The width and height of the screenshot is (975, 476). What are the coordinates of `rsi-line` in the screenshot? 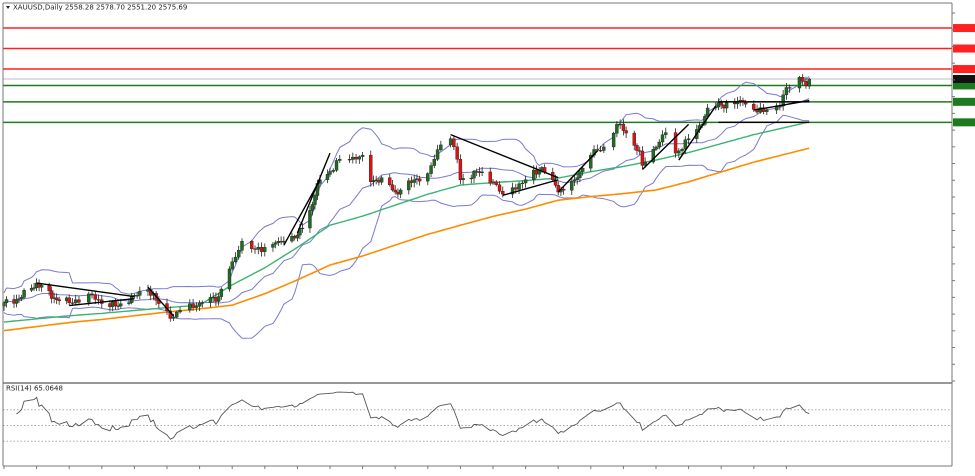 It's located at (413, 415).